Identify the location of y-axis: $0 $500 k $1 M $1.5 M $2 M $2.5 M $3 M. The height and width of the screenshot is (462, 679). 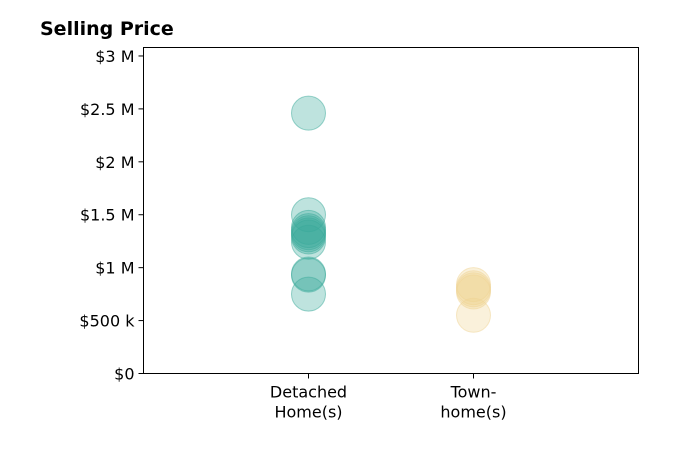
(111, 215).